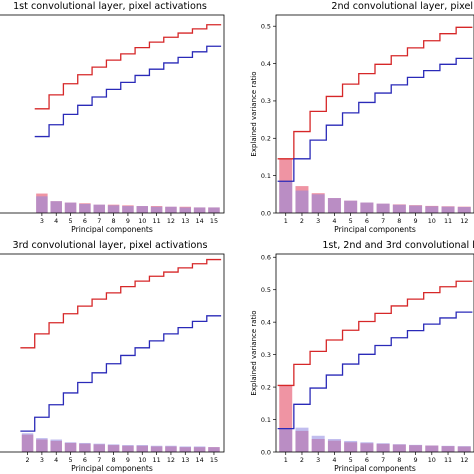 This screenshot has width=474, height=474. Describe the element at coordinates (99, 460) in the screenshot. I see `panel-2-xtick-label-5: 7` at that location.